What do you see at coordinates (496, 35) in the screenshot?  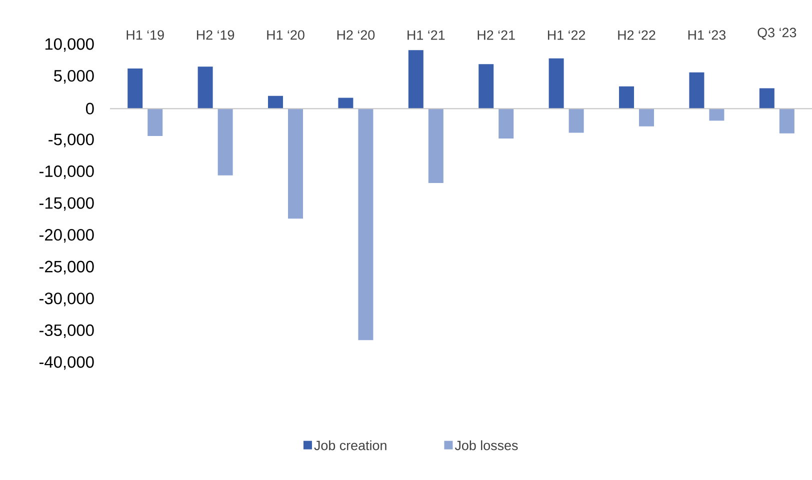 I see `x-tick-label: H2 ‘21` at bounding box center [496, 35].